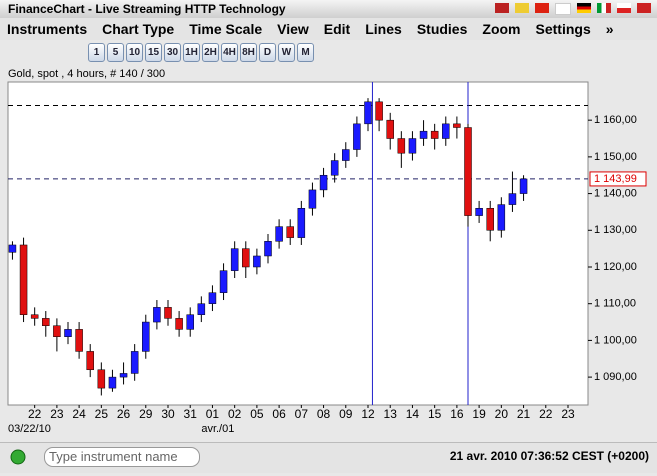 The height and width of the screenshot is (476, 657). I want to click on last-price-label: 1 143,99, so click(615, 179).